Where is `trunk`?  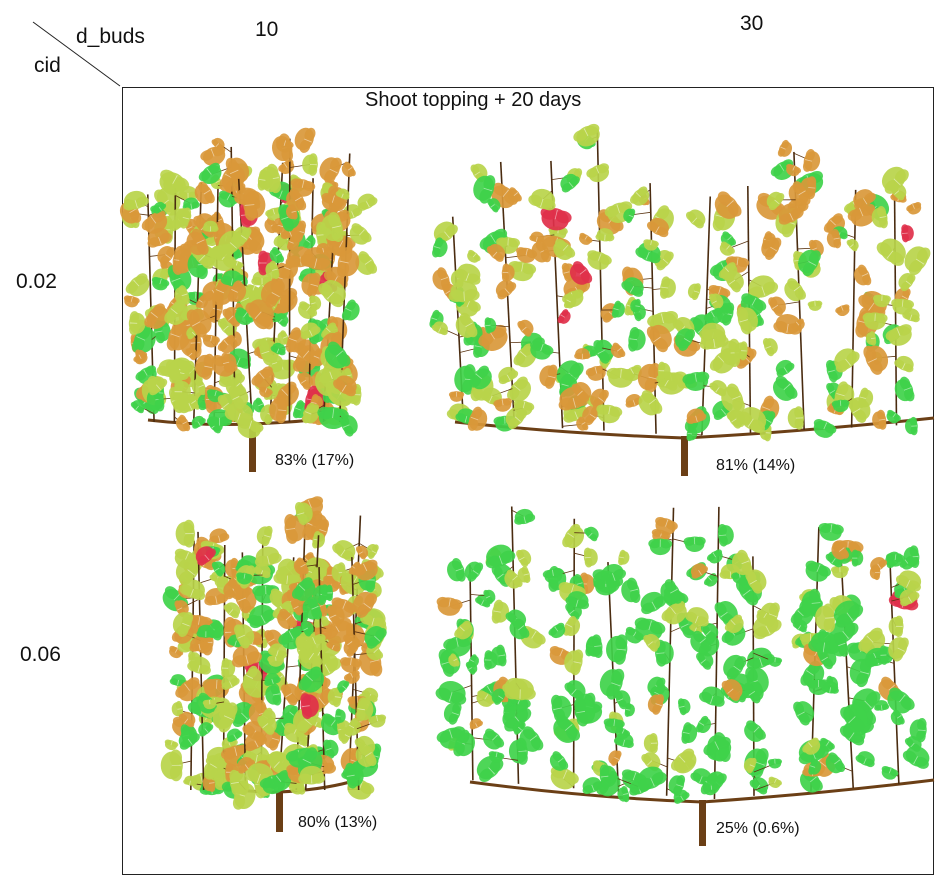 trunk is located at coordinates (702, 823).